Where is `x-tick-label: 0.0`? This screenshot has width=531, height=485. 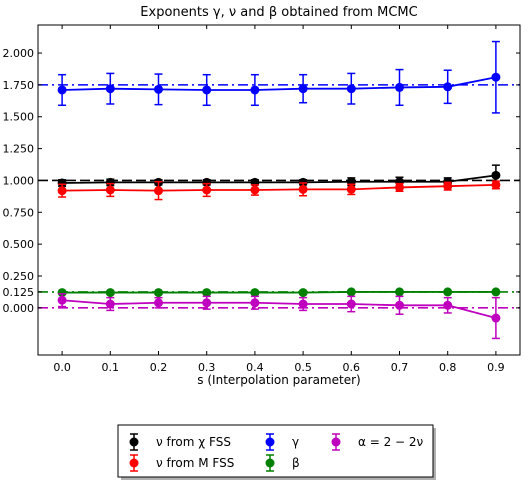 x-tick-label: 0.0 is located at coordinates (62, 367).